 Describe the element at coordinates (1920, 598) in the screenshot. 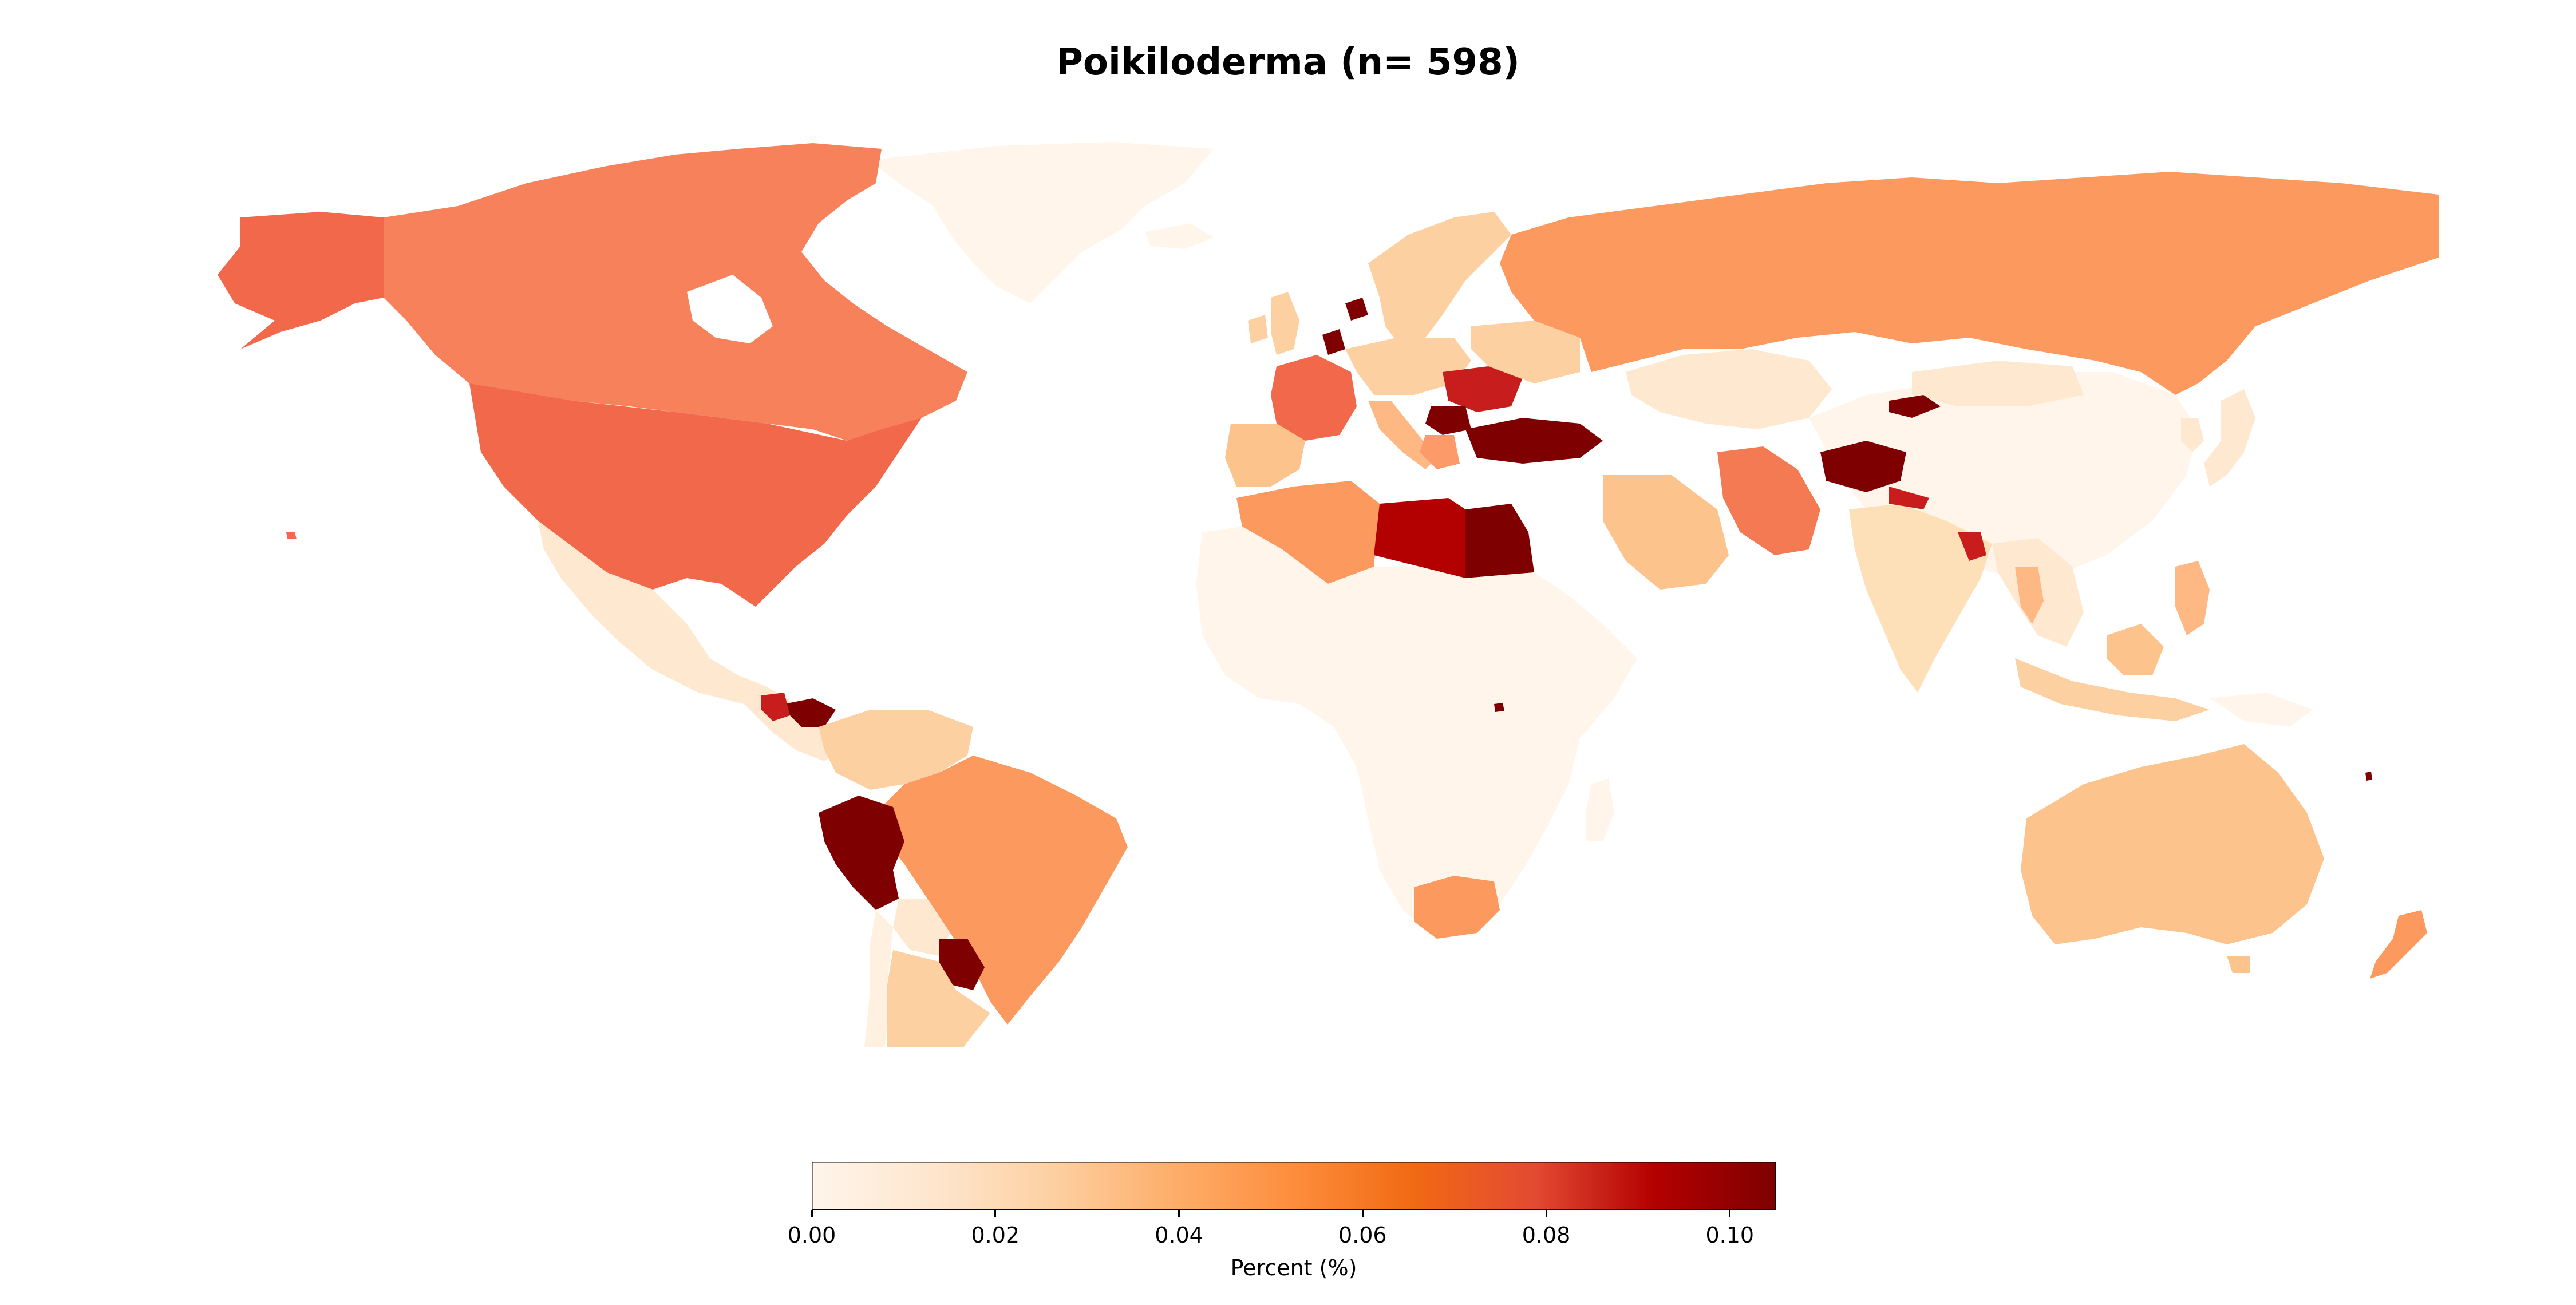

I see `region-india` at that location.